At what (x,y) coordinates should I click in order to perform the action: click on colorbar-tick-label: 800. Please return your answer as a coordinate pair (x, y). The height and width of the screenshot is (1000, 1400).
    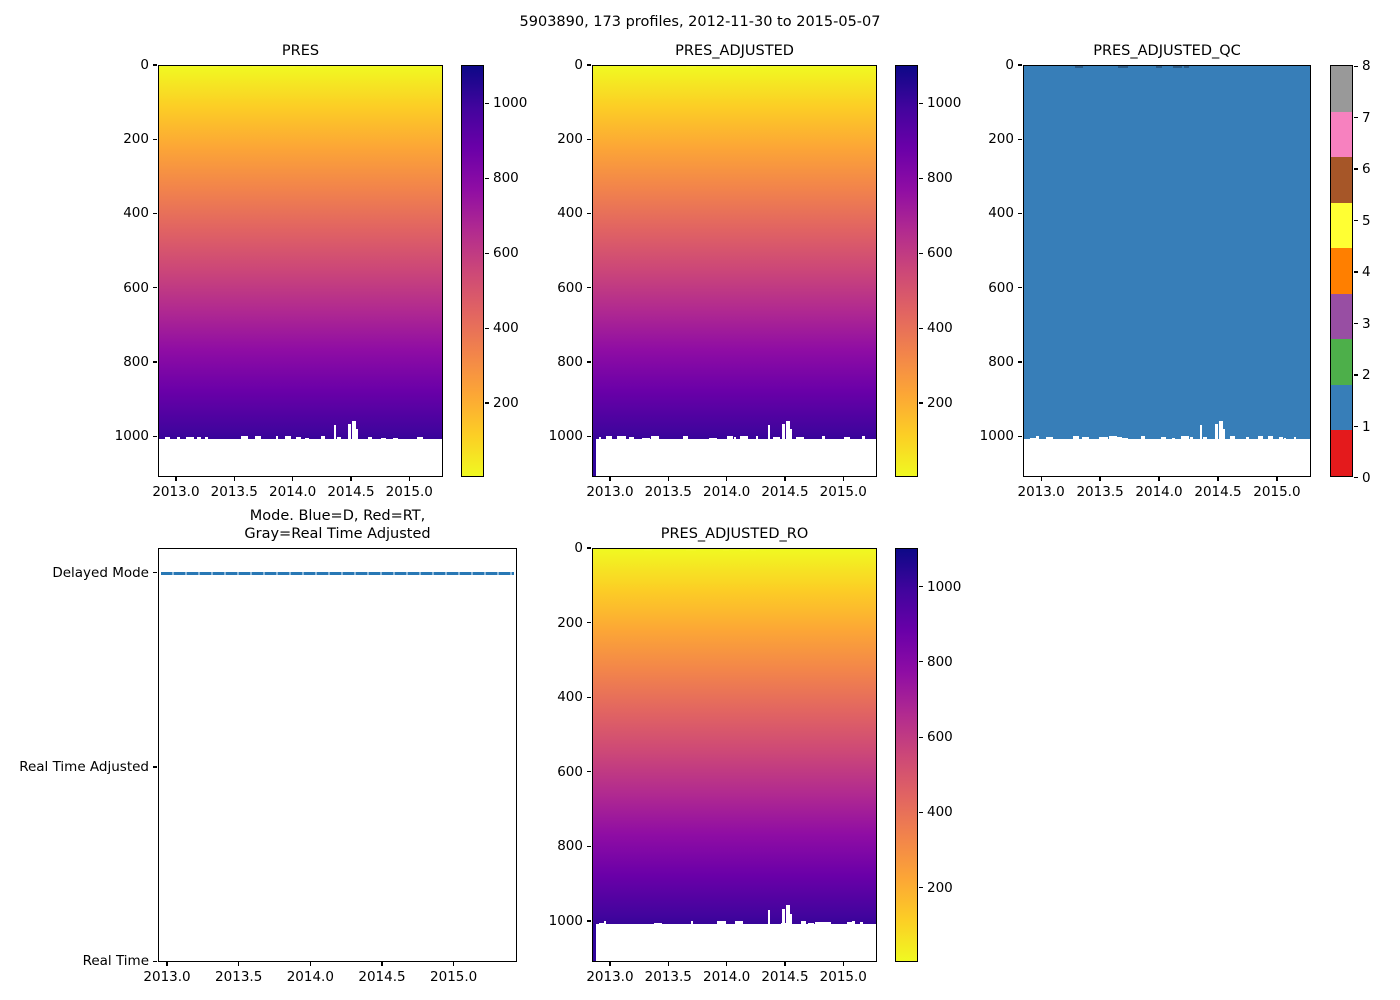
    Looking at the image, I should click on (506, 178).